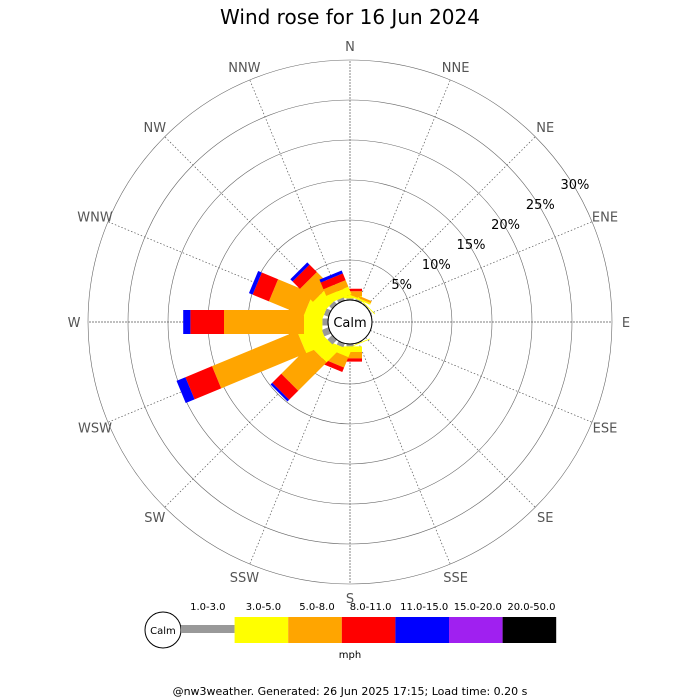 Image resolution: width=700 pixels, height=700 pixels. What do you see at coordinates (245, 578) in the screenshot?
I see `direction-label-ssw: SSW` at bounding box center [245, 578].